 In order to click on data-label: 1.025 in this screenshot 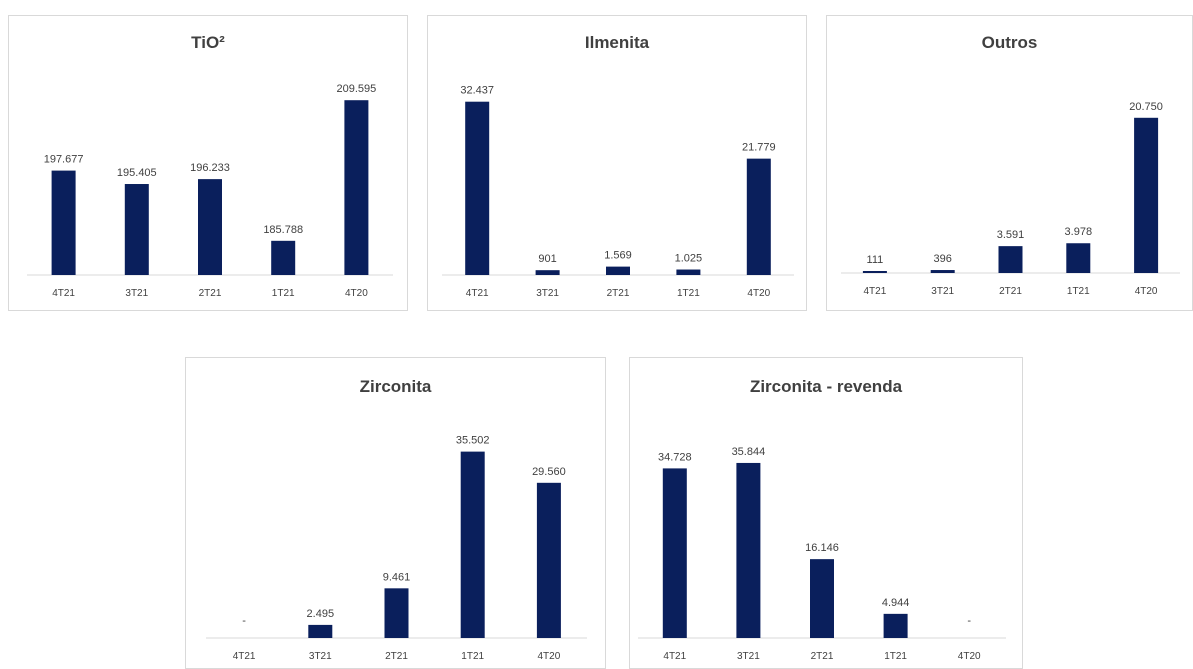, I will do `click(689, 259)`.